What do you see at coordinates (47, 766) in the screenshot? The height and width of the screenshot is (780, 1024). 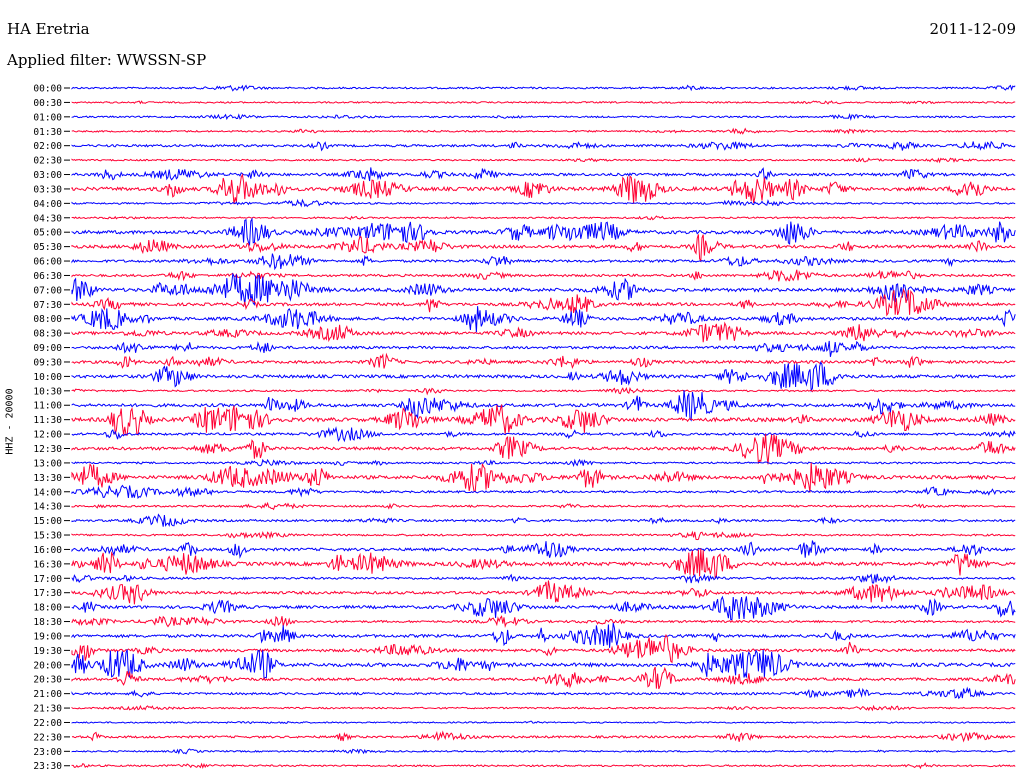 I see `tick-label-2330: 23:30` at bounding box center [47, 766].